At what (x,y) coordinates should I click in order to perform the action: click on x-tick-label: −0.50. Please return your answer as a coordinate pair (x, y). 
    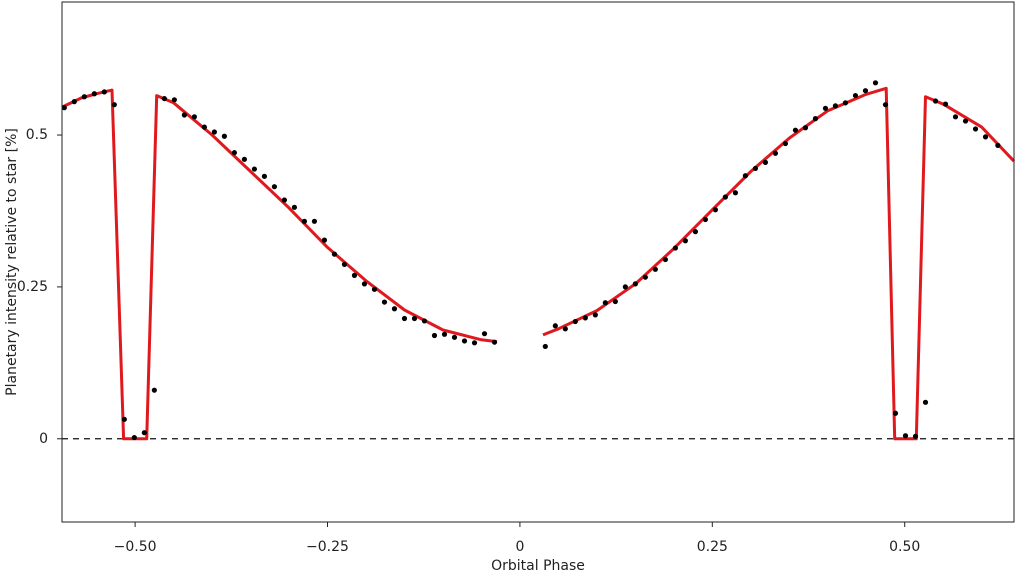
    Looking at the image, I should click on (135, 547).